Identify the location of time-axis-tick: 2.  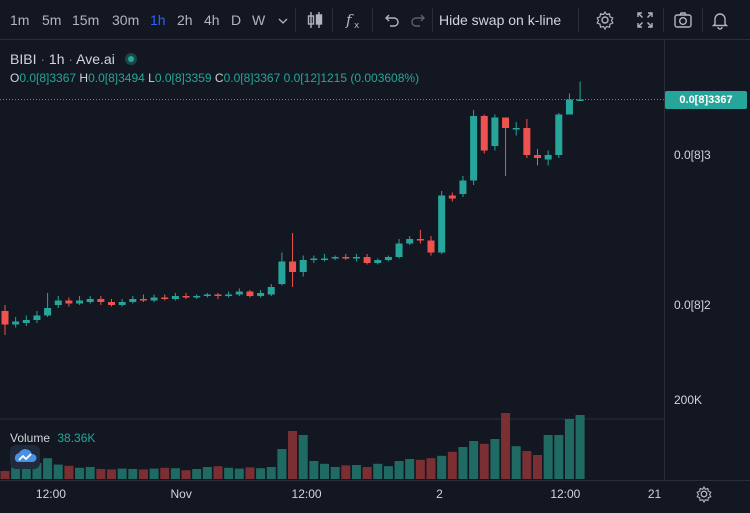
(439, 494).